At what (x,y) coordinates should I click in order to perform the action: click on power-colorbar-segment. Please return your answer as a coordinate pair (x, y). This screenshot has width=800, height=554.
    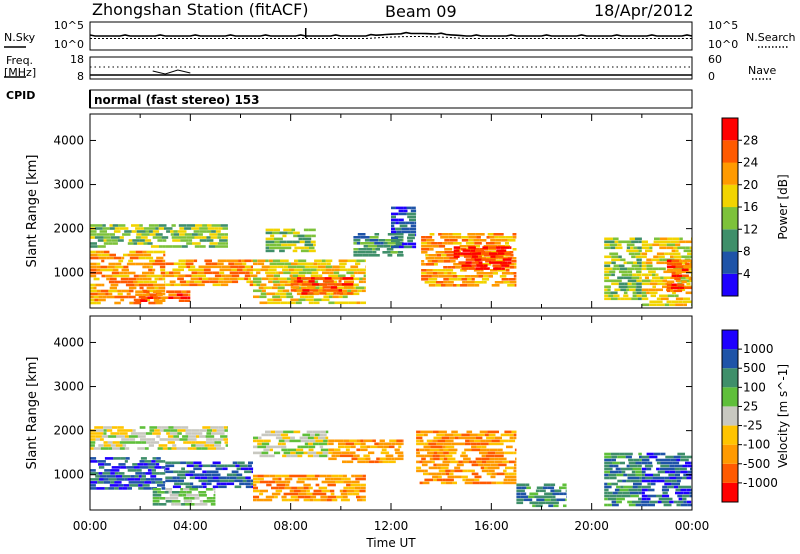
    Looking at the image, I should click on (730, 173).